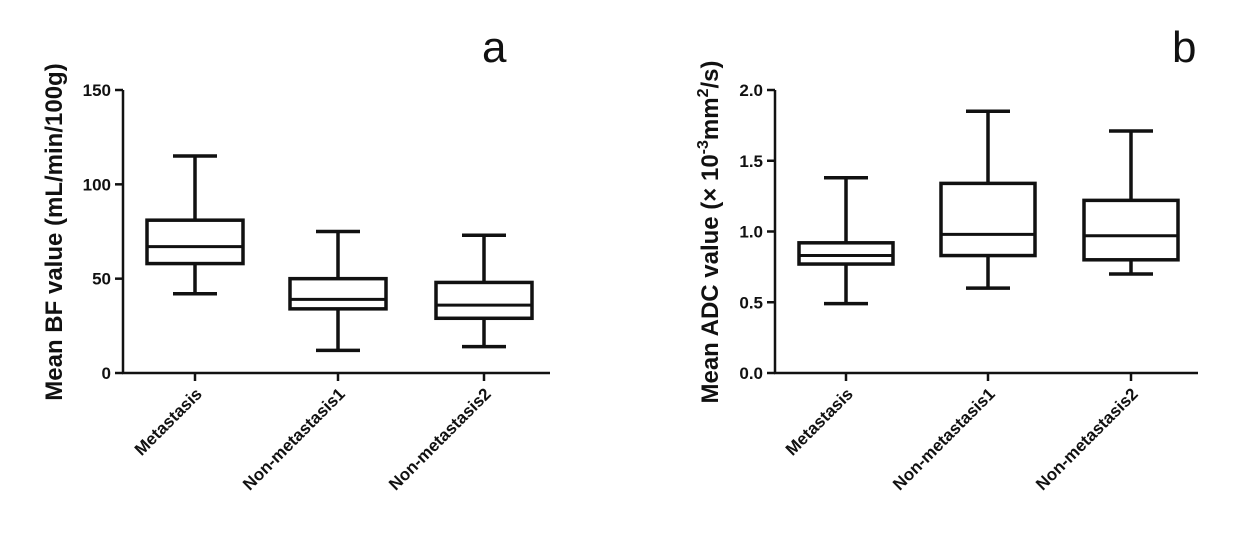 Image resolution: width=1236 pixels, height=559 pixels. I want to click on panel-a-y-tick-label: 0, so click(106, 373).